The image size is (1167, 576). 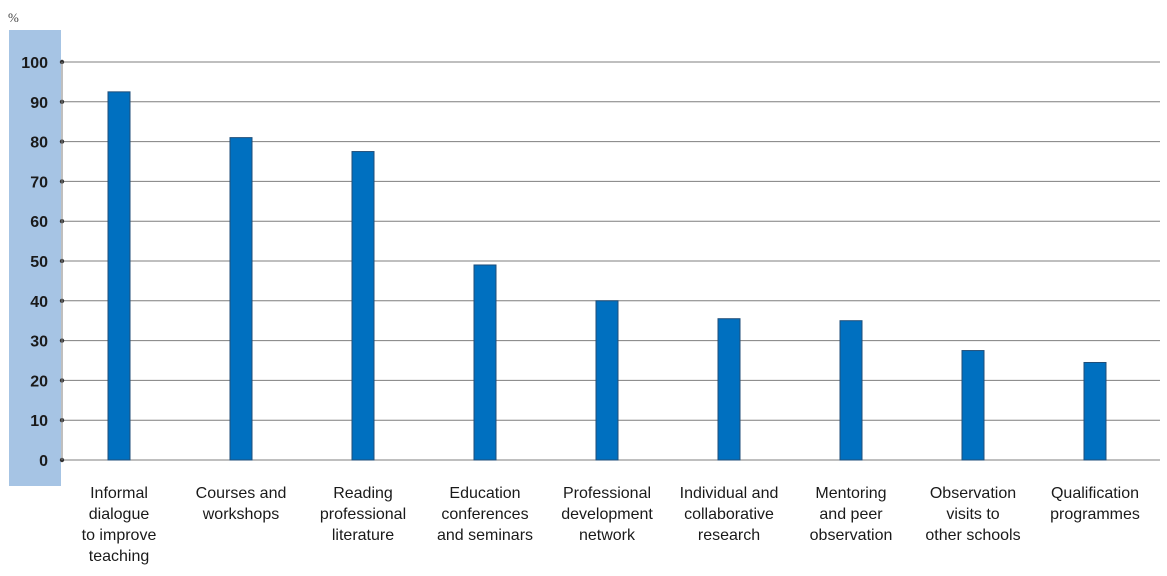 What do you see at coordinates (240, 514) in the screenshot?
I see `x-category-label-line: workshops` at bounding box center [240, 514].